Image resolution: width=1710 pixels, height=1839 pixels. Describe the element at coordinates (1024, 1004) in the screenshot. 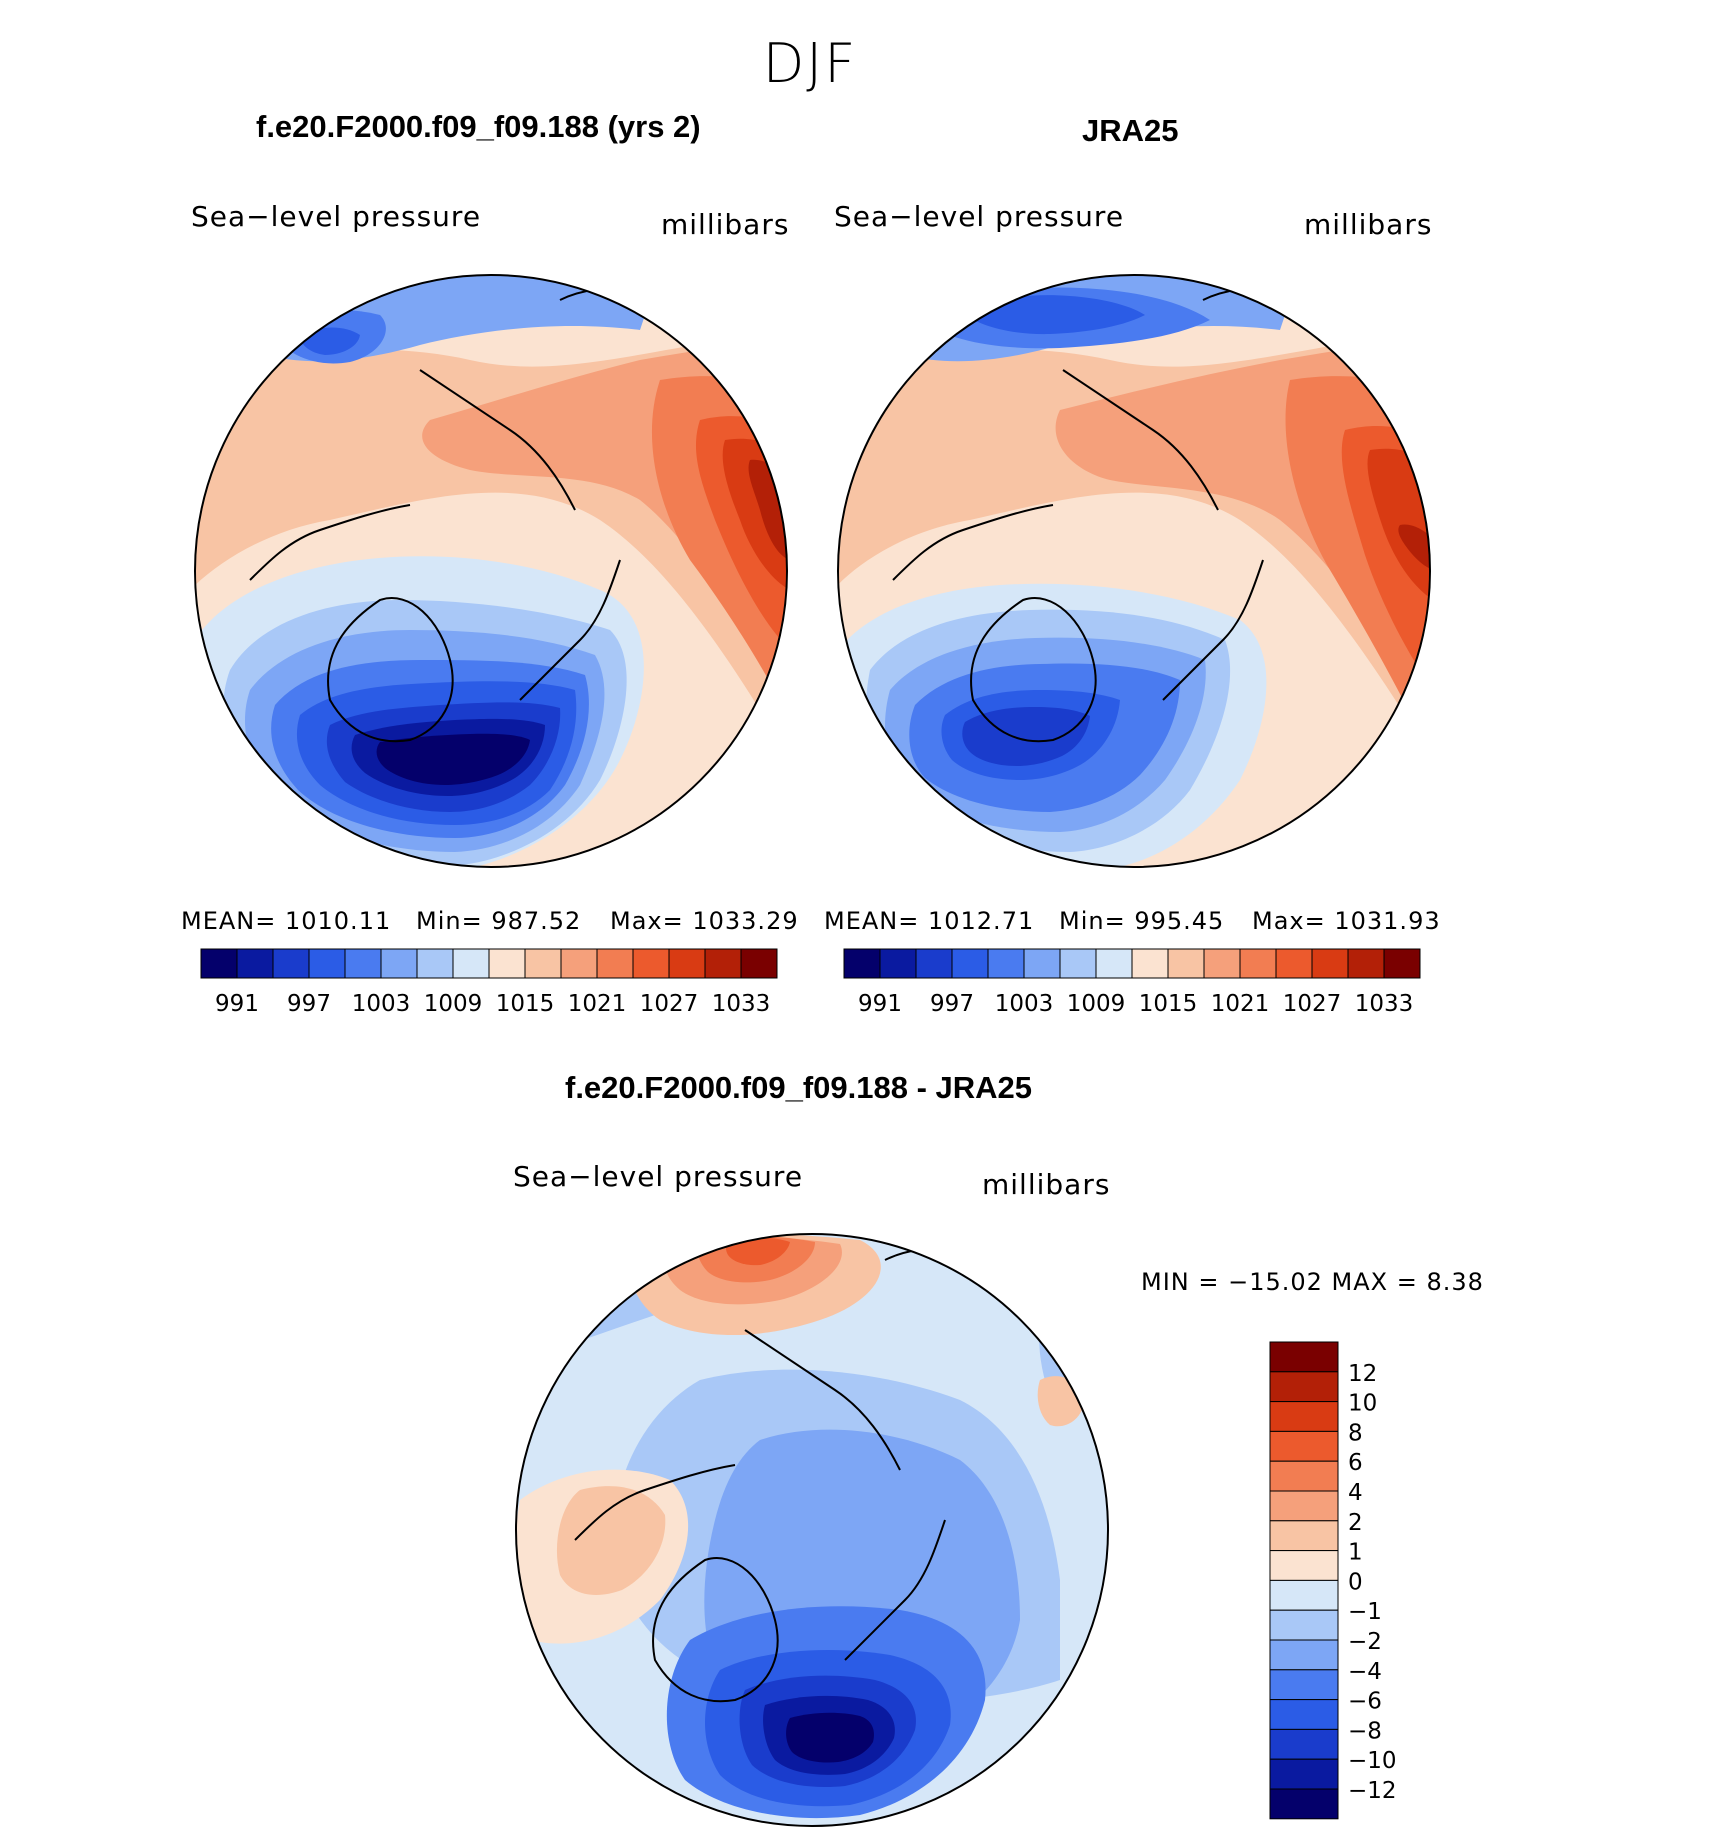

I see `obs-colorbar-tick-label: 1003` at that location.